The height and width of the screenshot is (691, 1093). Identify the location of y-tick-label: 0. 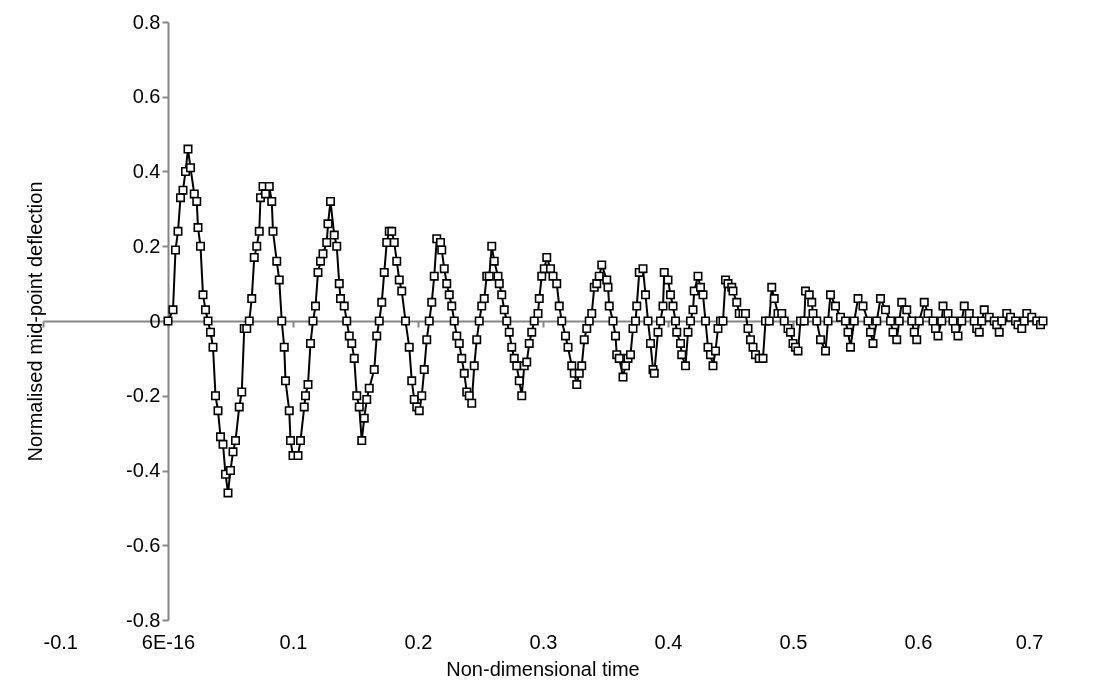
(155, 320).